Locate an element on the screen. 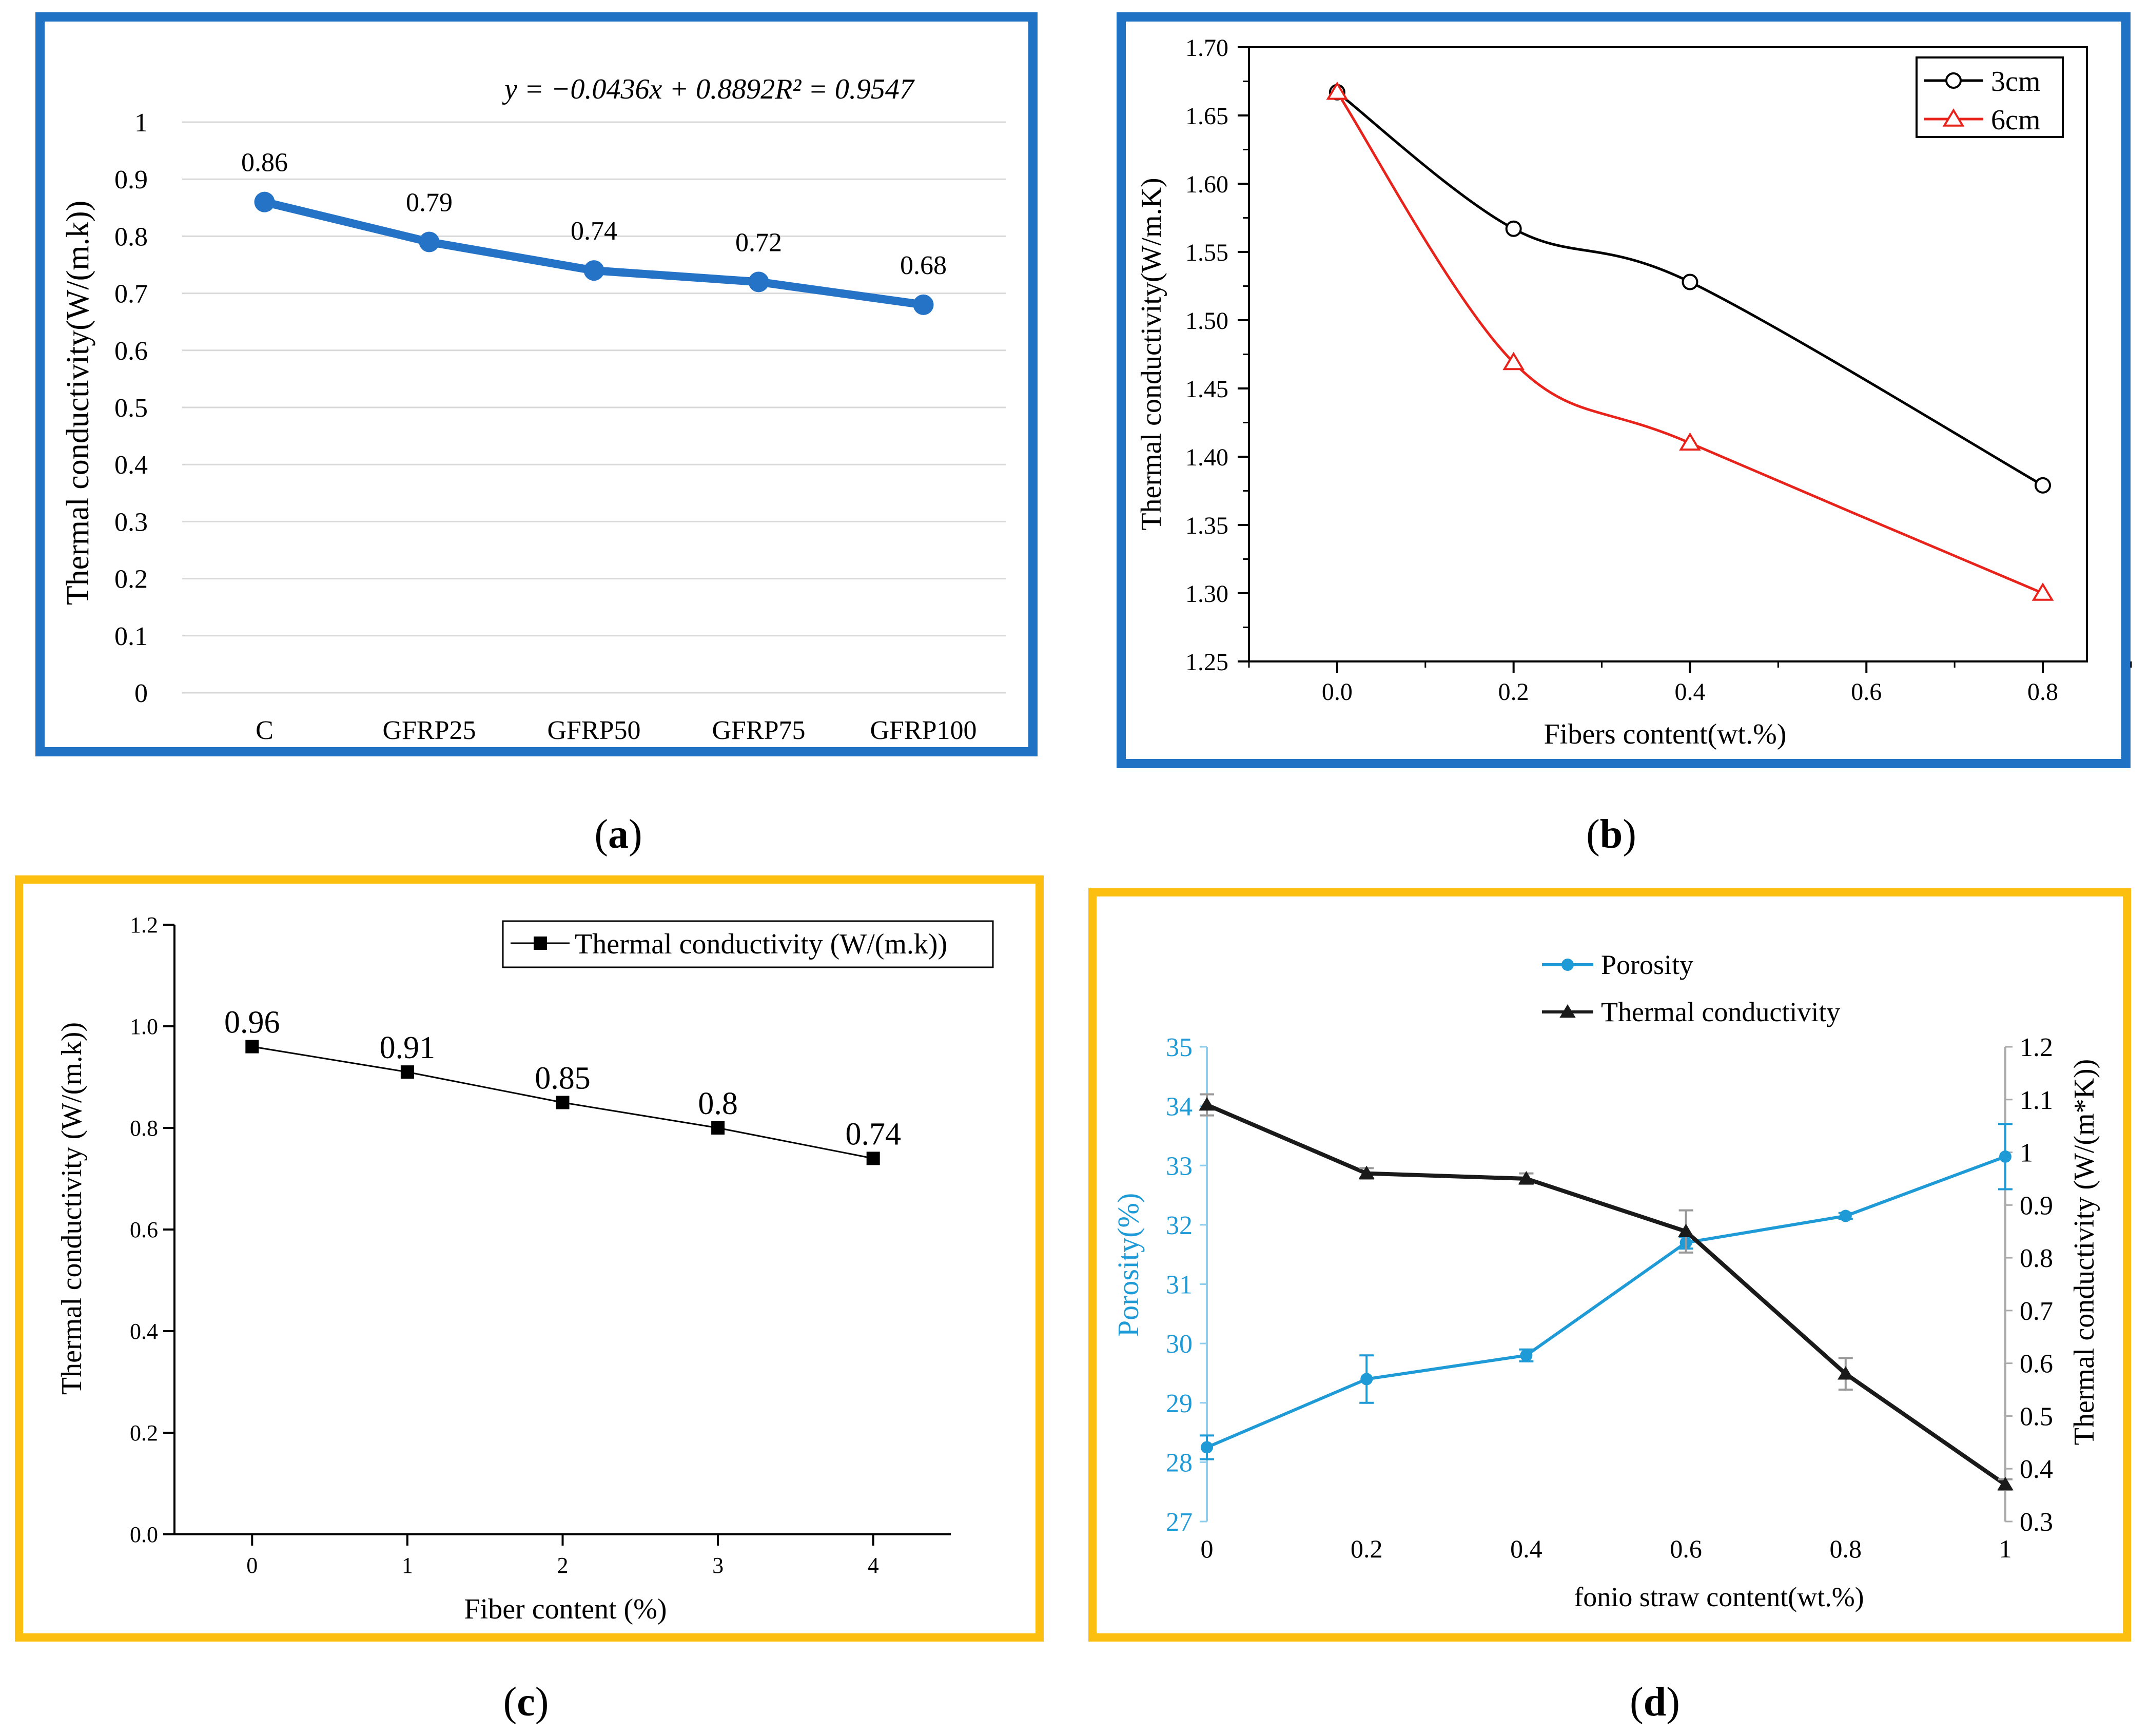 Image resolution: width=2149 pixels, height=1736 pixels. d-right-tick-label: 0.9 is located at coordinates (2036, 1205).